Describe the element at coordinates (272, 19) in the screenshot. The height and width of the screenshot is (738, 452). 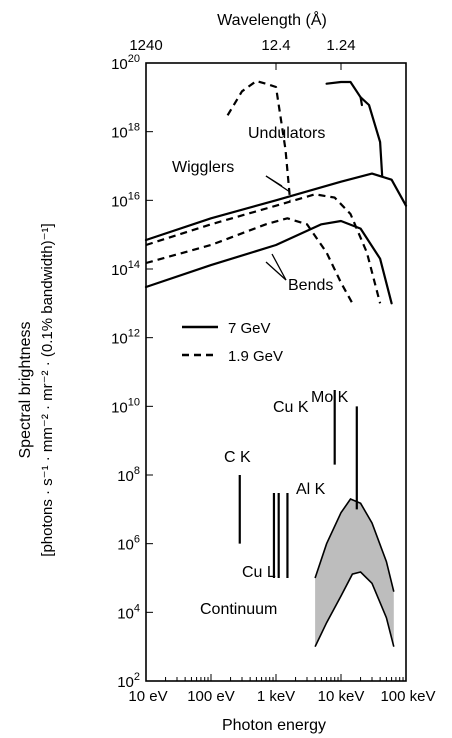
I see `top-axis-title: Wavelength (Å)` at that location.